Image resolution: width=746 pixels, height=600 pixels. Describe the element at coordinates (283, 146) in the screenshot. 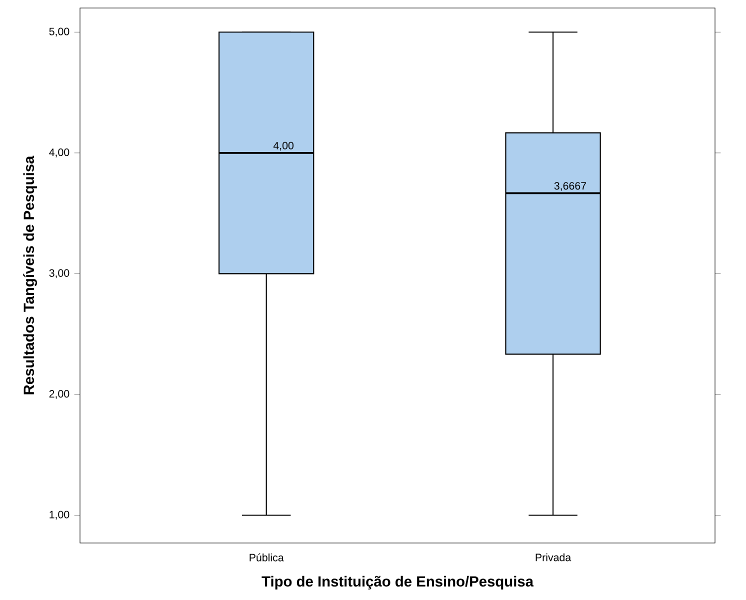

I see `annotation: 4,00` at that location.